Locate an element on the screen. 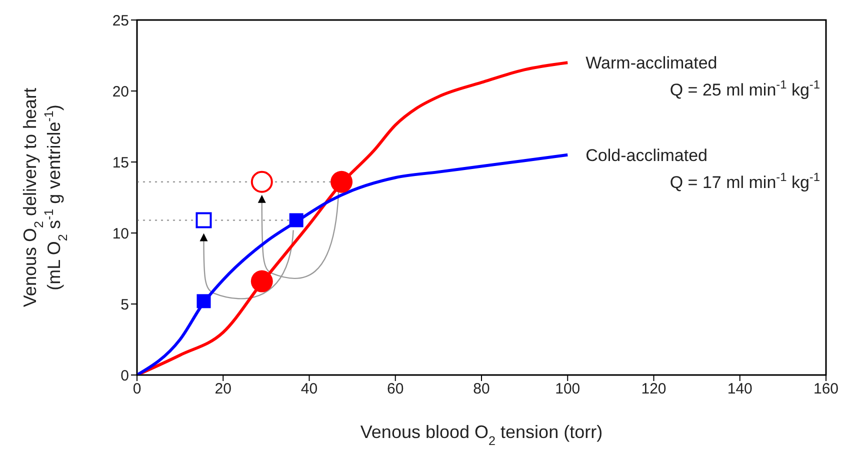 Image resolution: width=852 pixels, height=462 pixels. x-tick-label: 120 is located at coordinates (653, 389).